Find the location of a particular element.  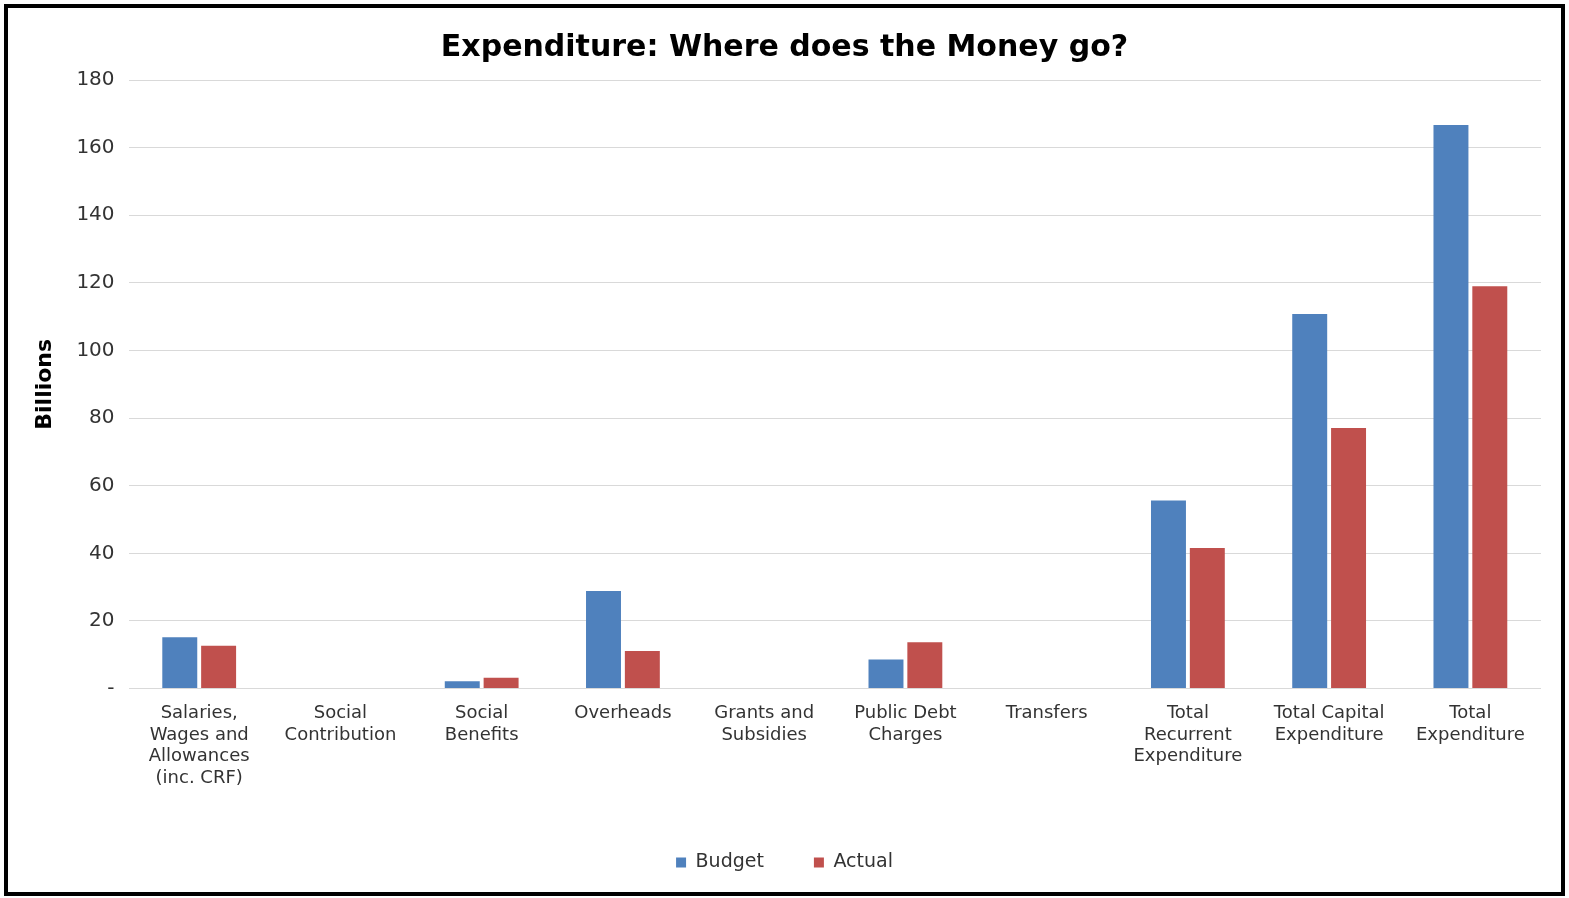

legend-label: Actual is located at coordinates (863, 860).